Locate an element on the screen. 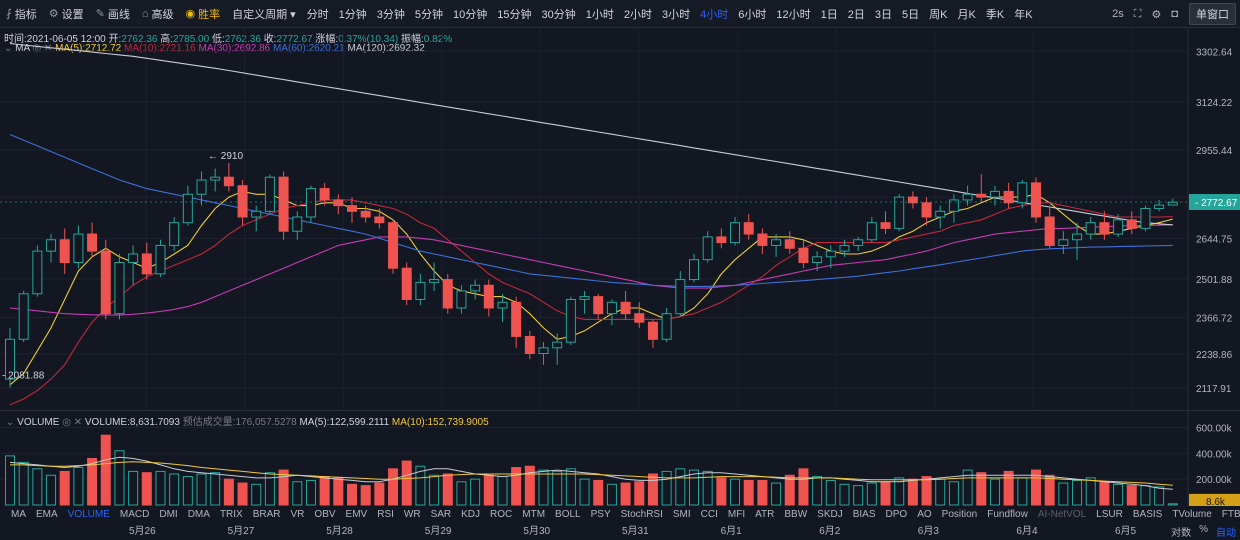 This screenshot has height=540, width=1240. percent-scale-button: % is located at coordinates (1203, 529).